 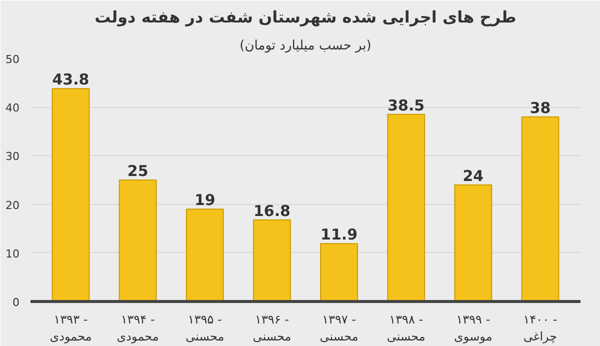 I want to click on x-tick-label: ۱۳۹۳ - محمودی, so click(x=71, y=328).